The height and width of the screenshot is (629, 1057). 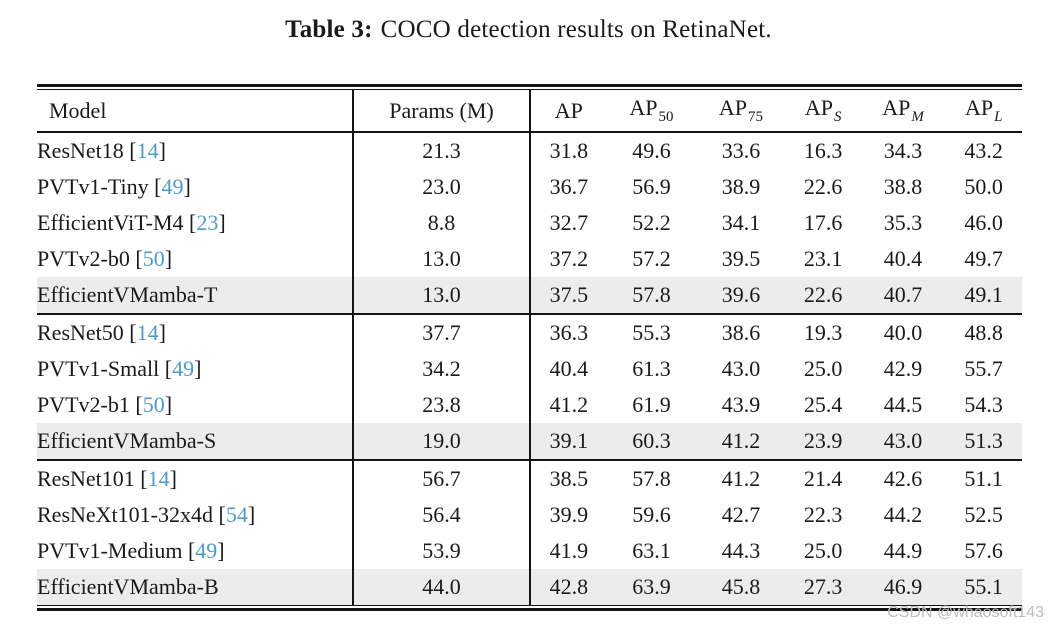 What do you see at coordinates (983, 111) in the screenshot?
I see `header-metric-L: APL` at bounding box center [983, 111].